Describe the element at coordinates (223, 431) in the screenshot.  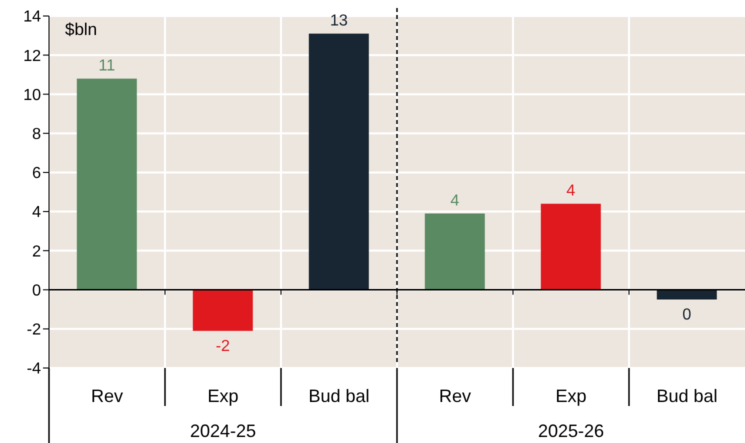
I see `text: 2024-25` at that location.